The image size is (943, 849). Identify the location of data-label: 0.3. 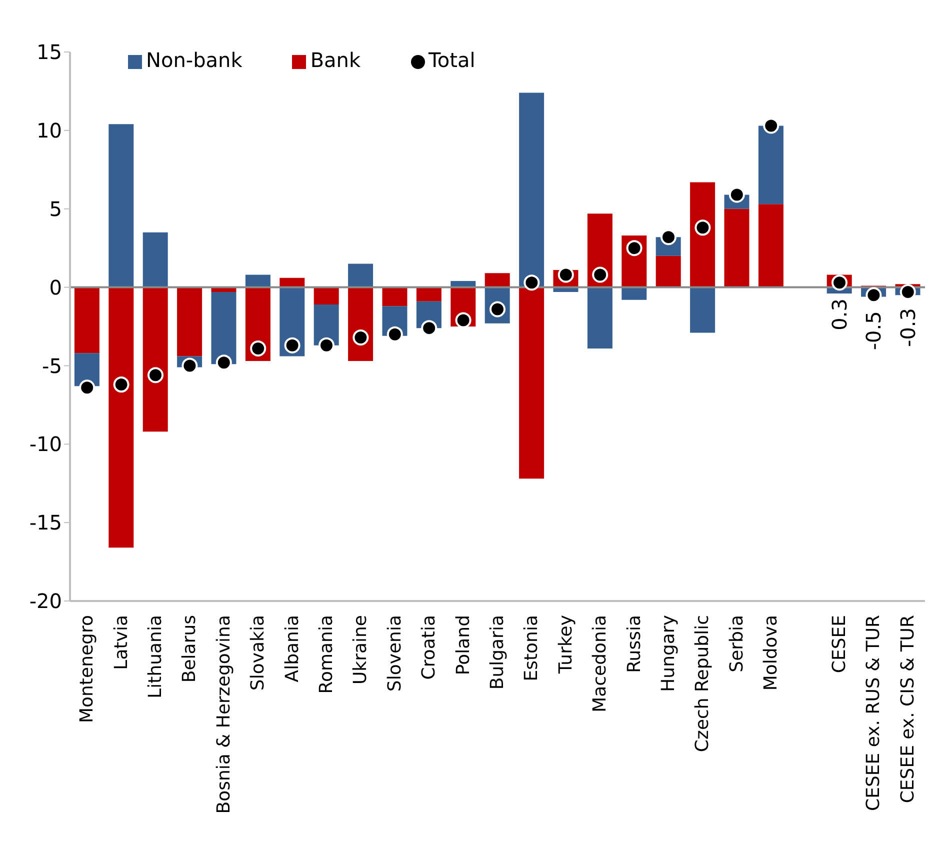
(840, 314).